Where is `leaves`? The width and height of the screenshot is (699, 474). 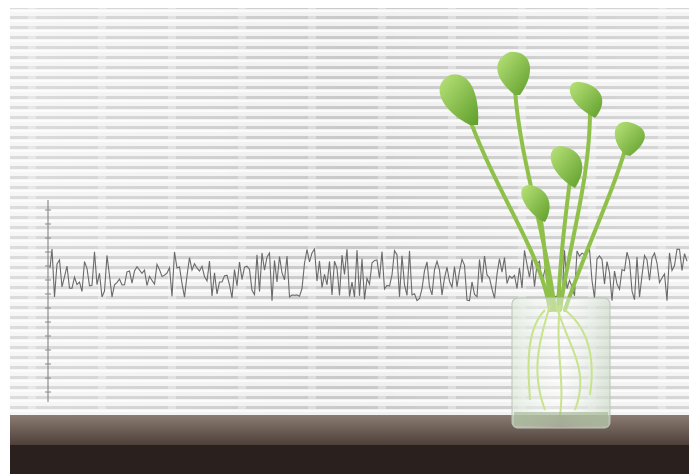
leaves is located at coordinates (542, 136).